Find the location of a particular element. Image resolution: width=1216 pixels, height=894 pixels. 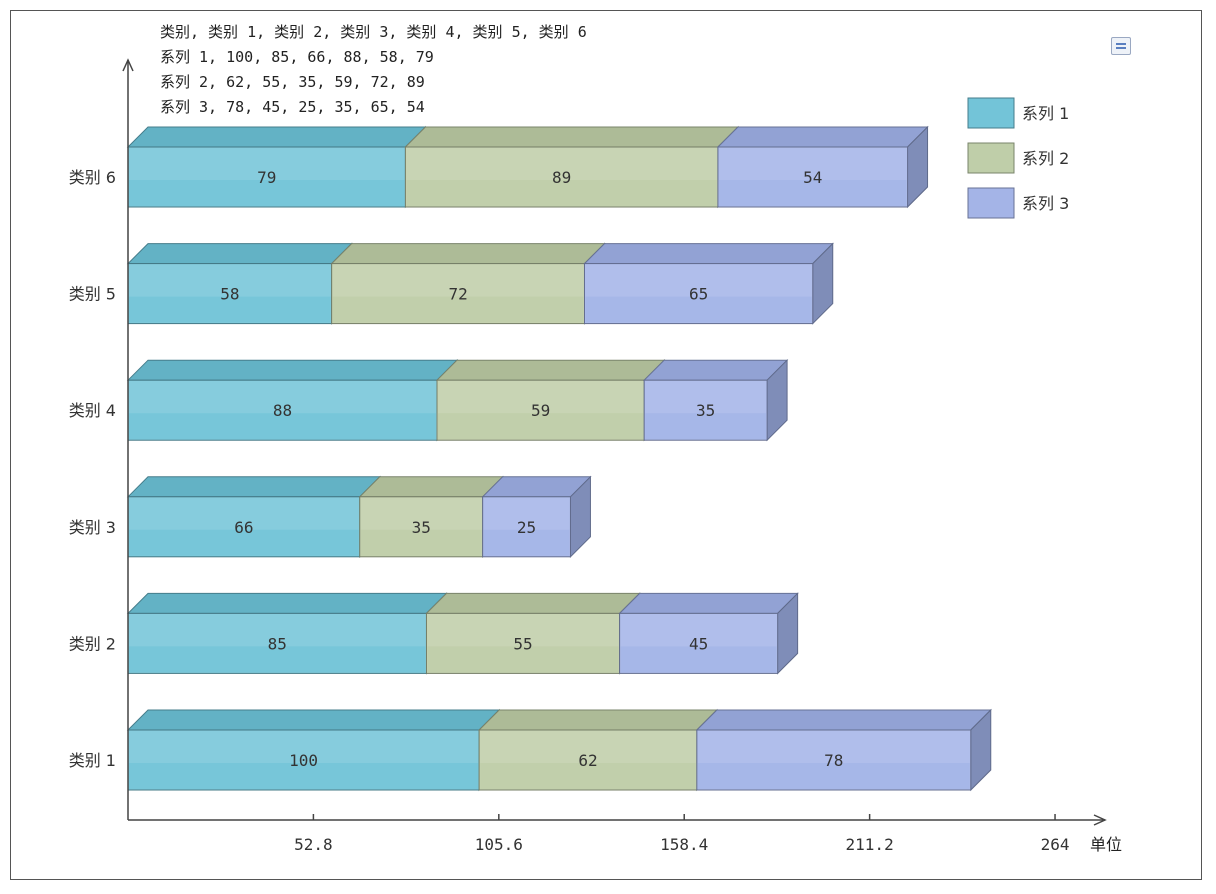

bar-segment: 85 is located at coordinates (287, 633).